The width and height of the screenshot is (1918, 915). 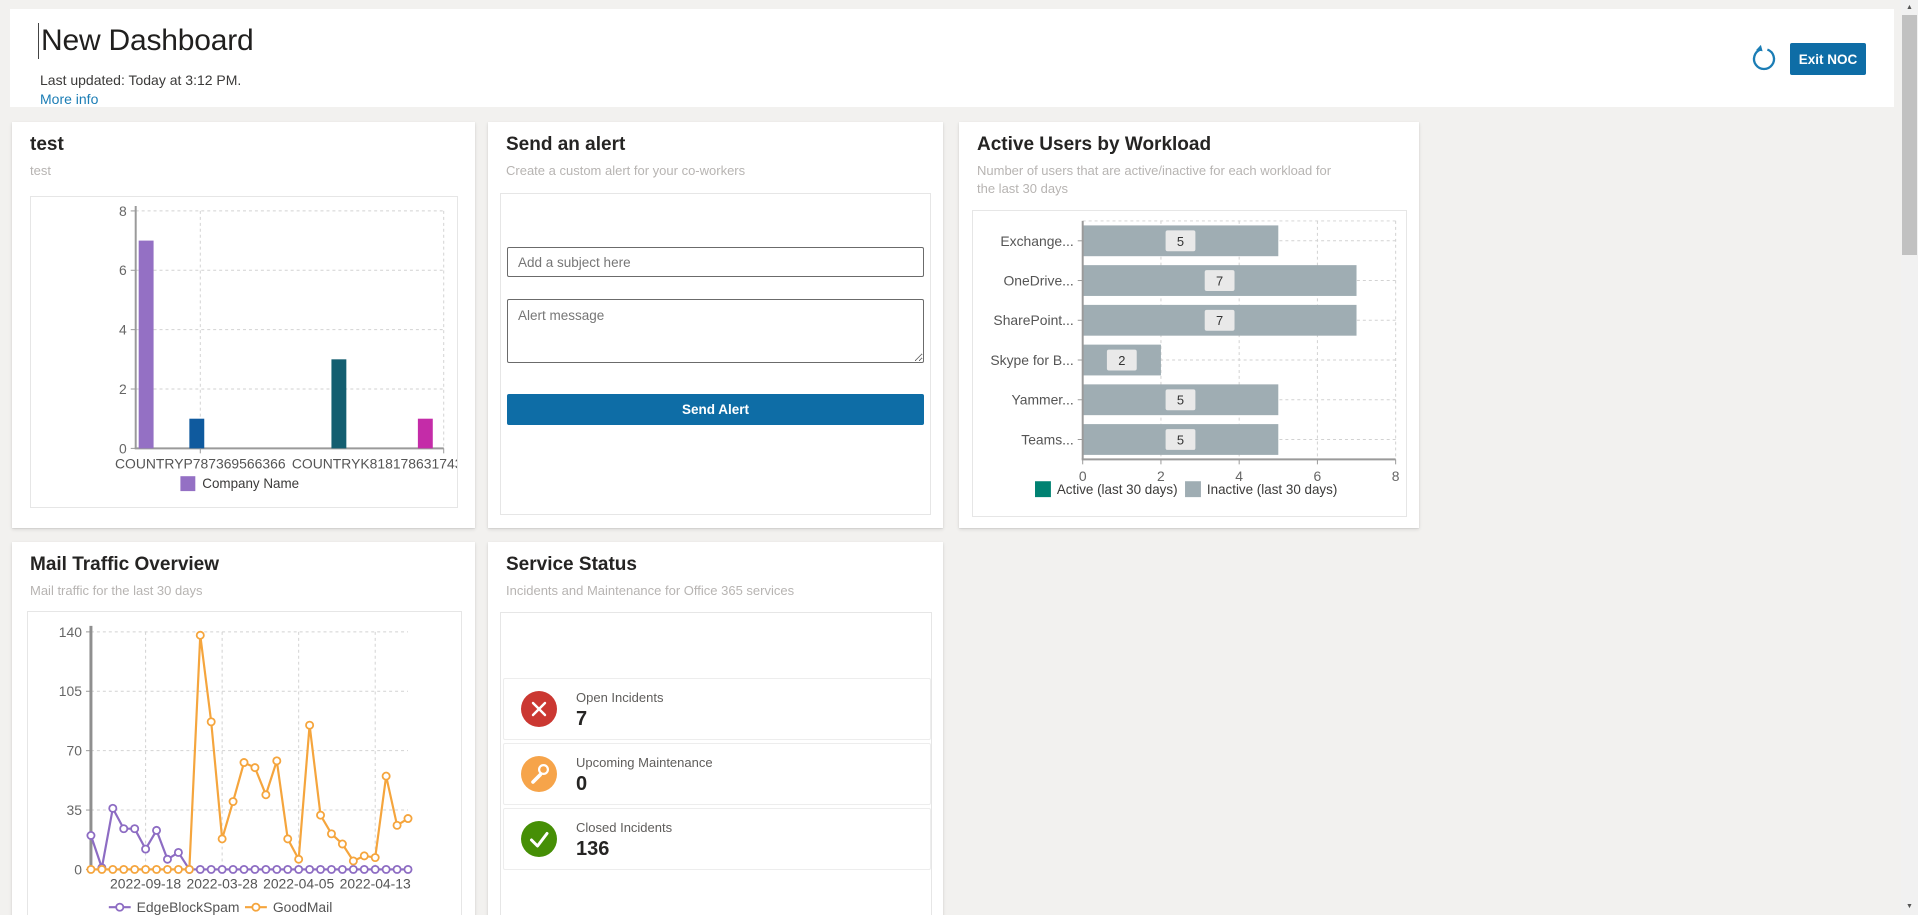 I want to click on vertical-scrollbar: ▲ ▼, so click(x=1909, y=457).